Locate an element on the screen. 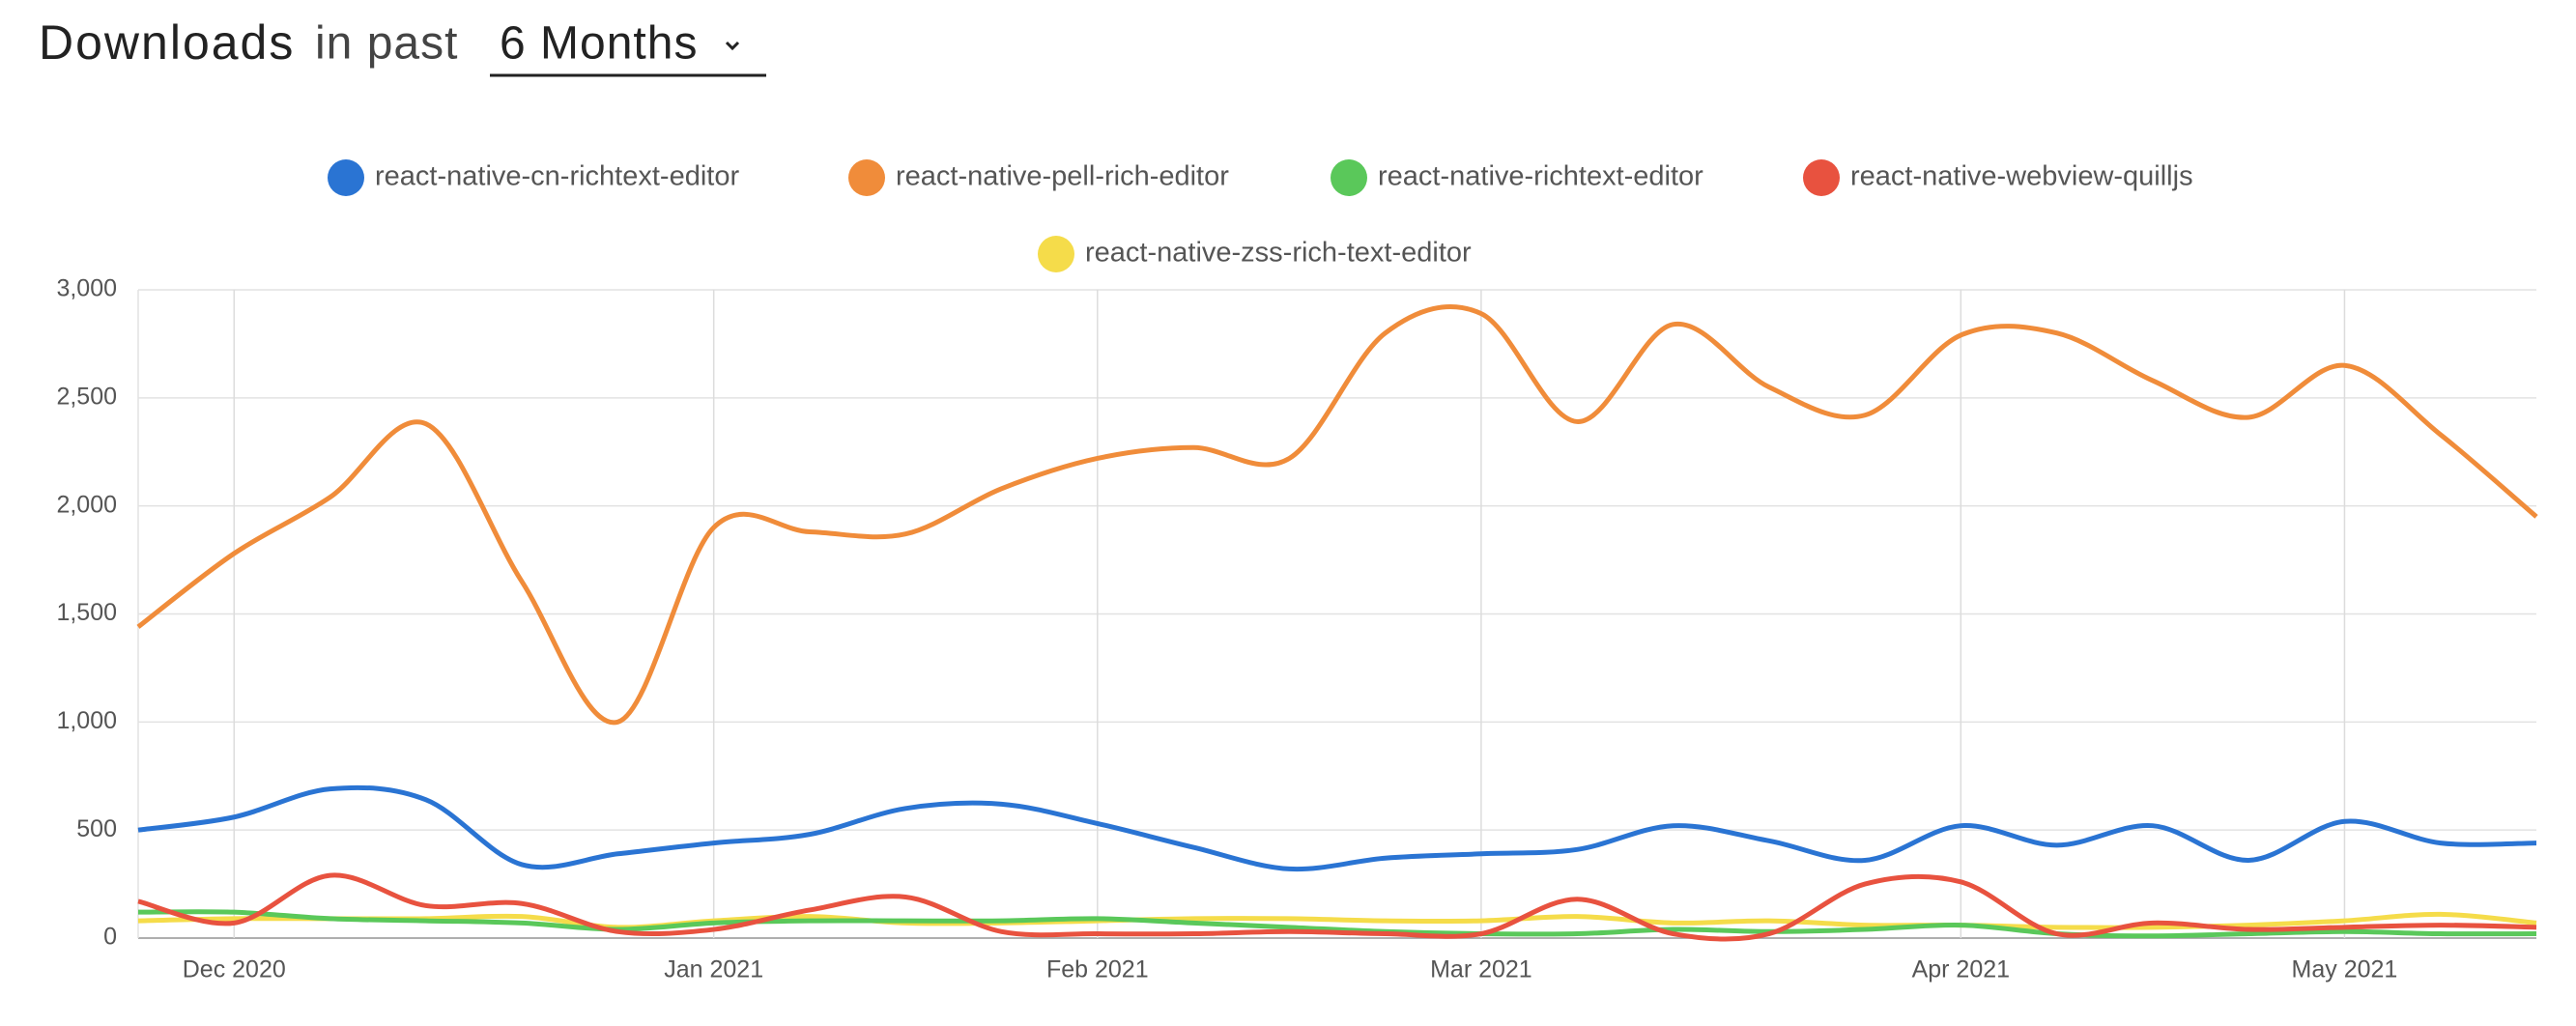 The image size is (2576, 1026). x-tick-label: May 2021 is located at coordinates (2345, 970).